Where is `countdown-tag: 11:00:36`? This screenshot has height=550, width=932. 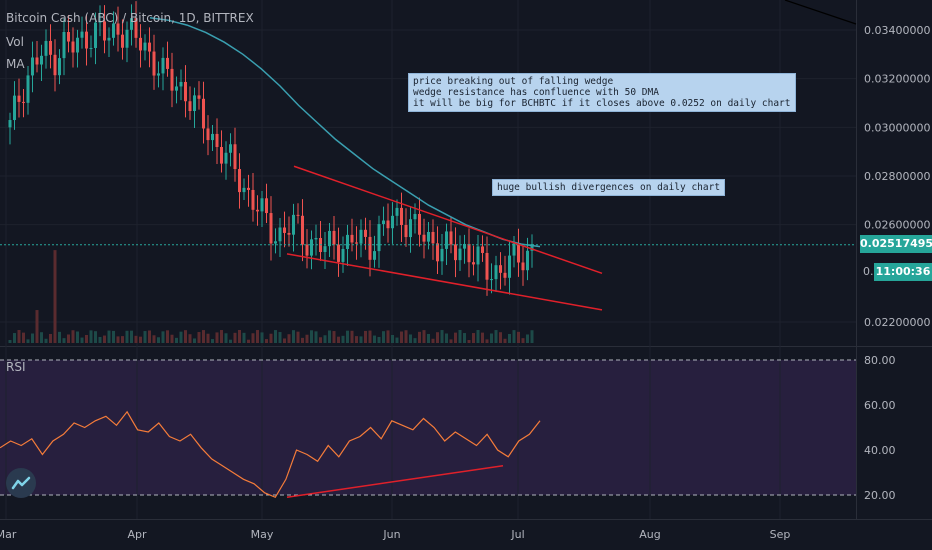 countdown-tag: 11:00:36 is located at coordinates (903, 272).